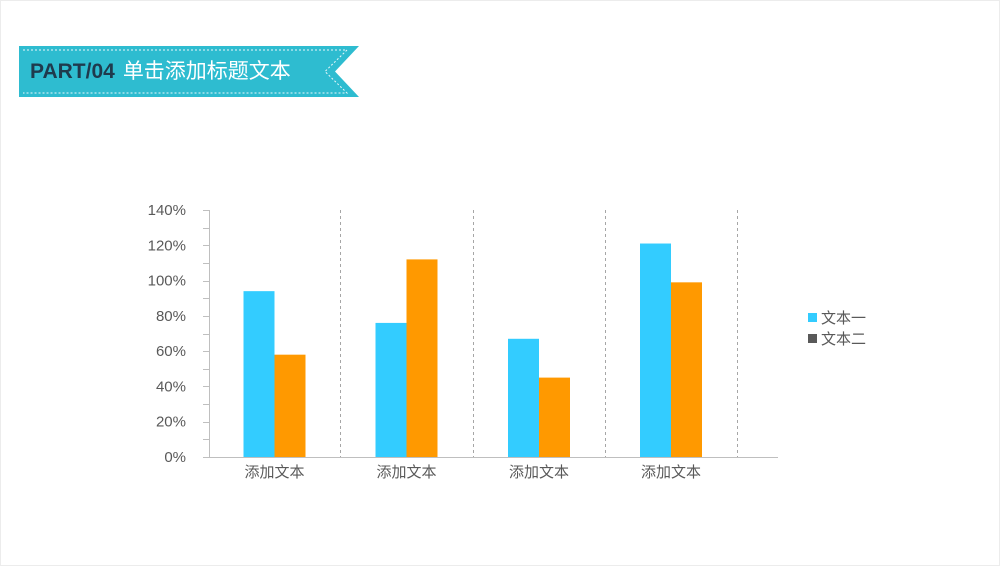 The image size is (1000, 566). I want to click on legend-item-series1: 文本一, so click(837, 317).